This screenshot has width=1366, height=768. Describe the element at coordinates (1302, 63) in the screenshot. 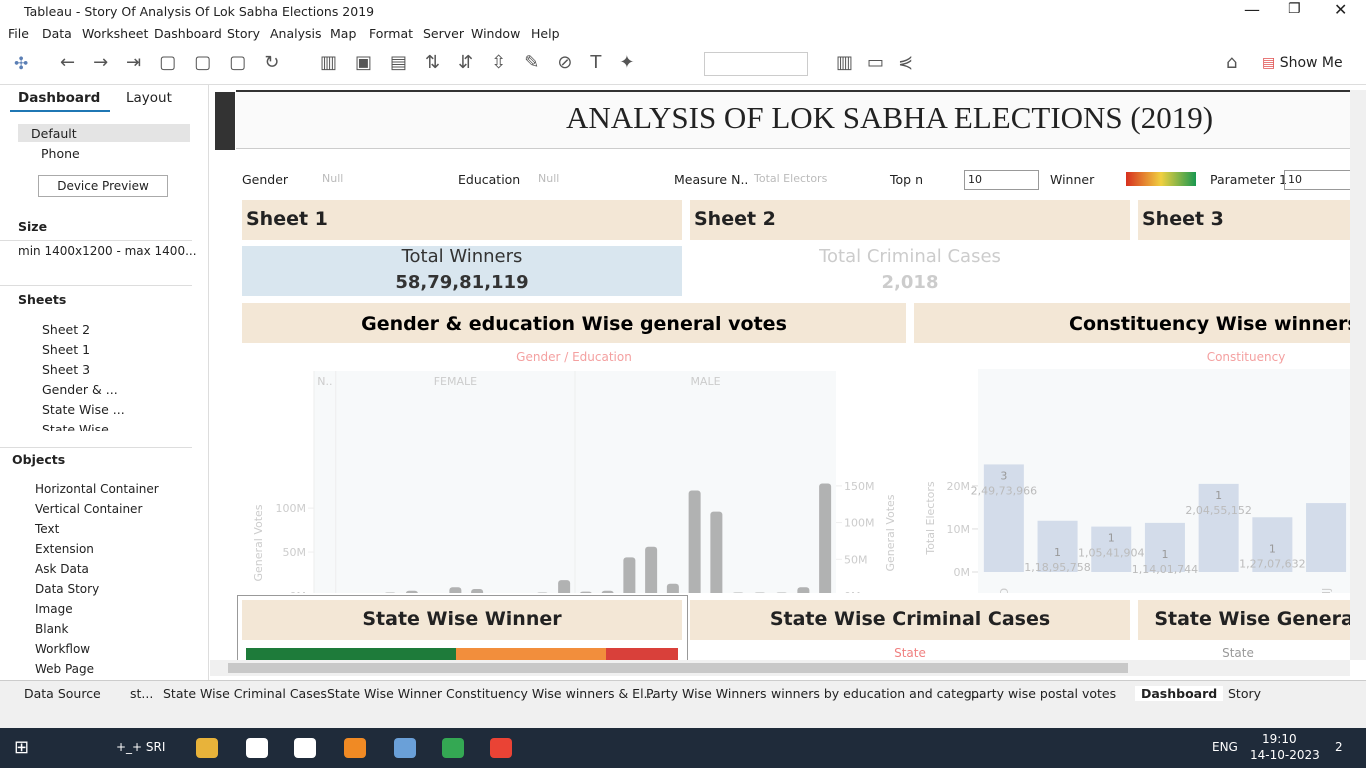

I see `show-me: ▤ Show Me` at that location.